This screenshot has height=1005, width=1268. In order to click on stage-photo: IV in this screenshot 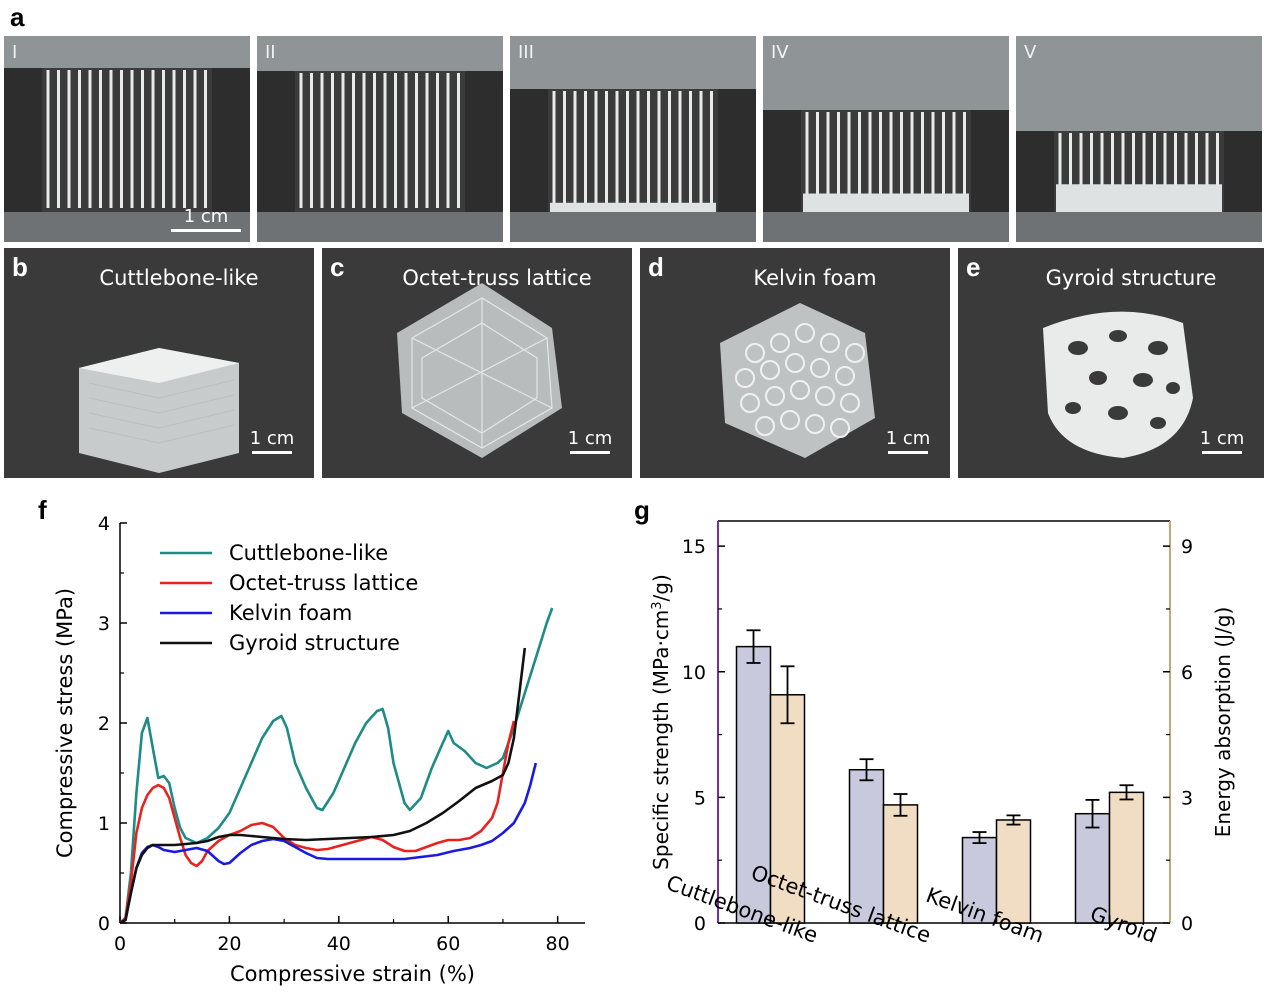, I will do `click(886, 139)`.